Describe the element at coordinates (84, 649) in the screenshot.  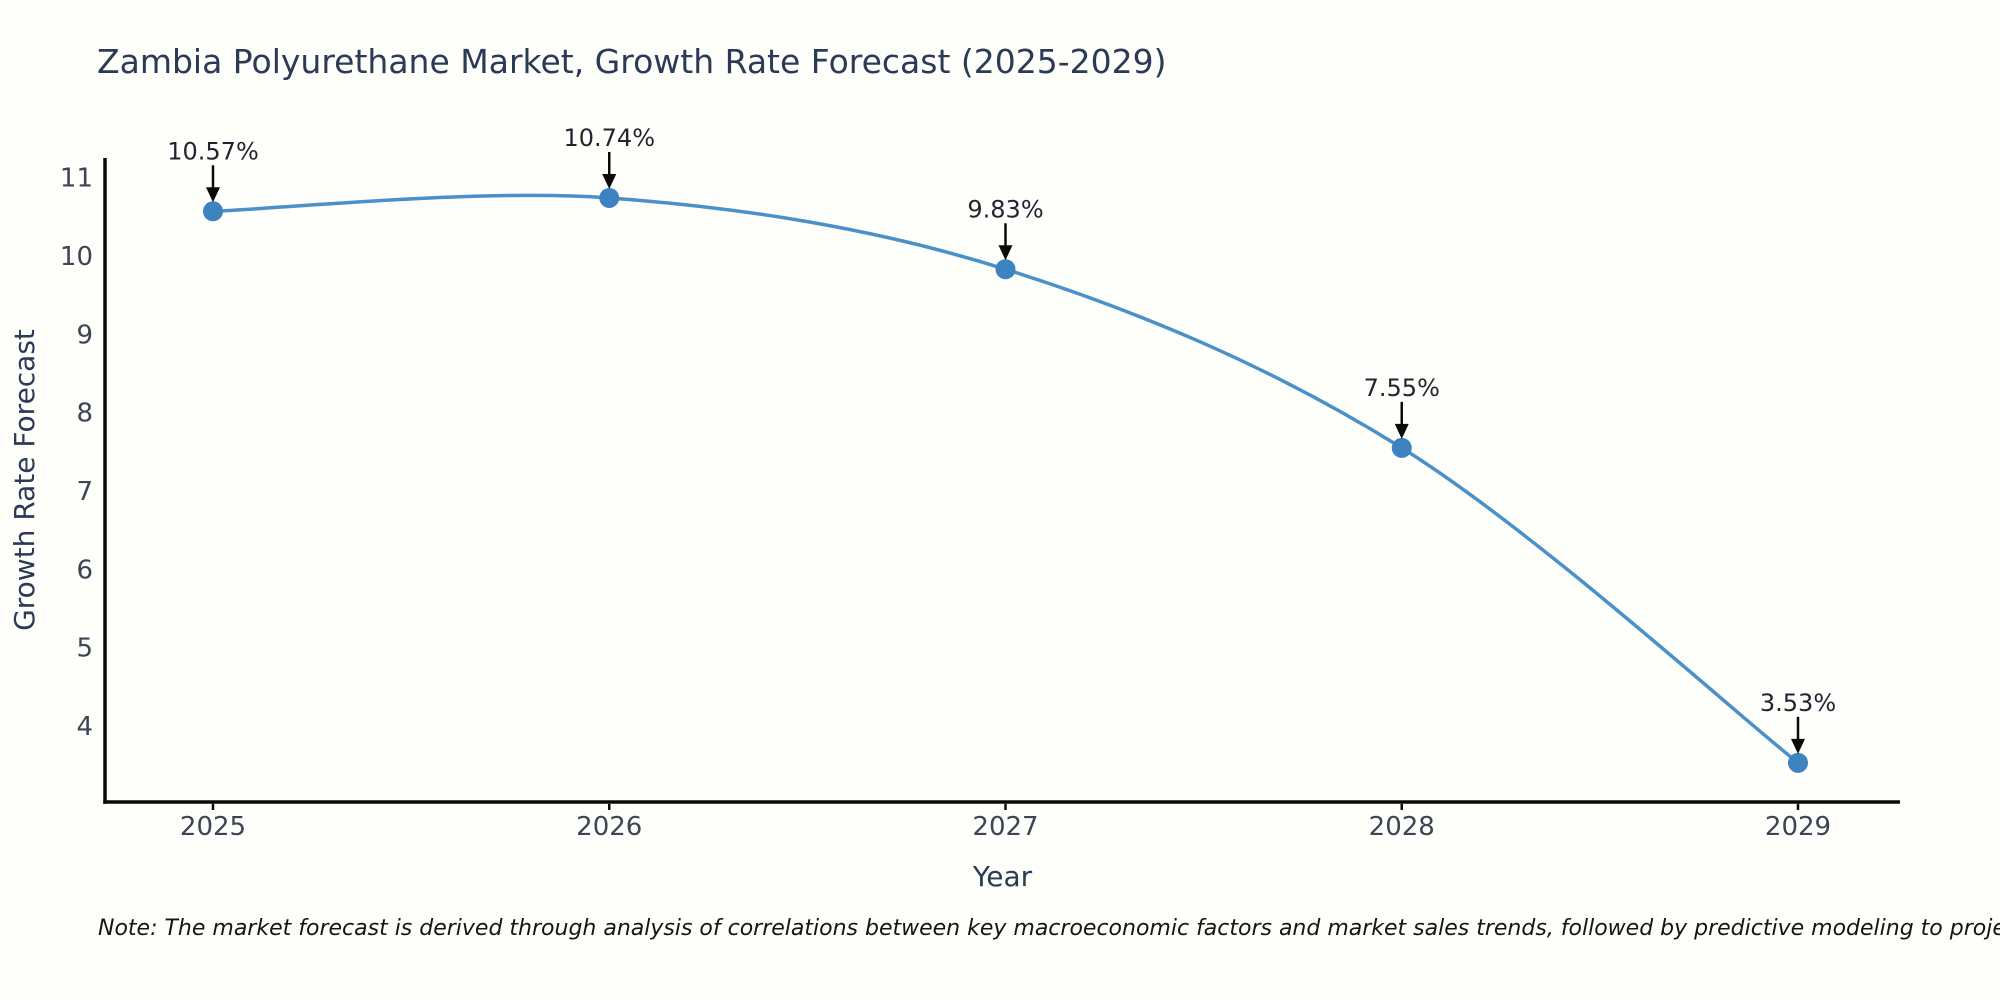
I see `y-tick-label: 5` at that location.